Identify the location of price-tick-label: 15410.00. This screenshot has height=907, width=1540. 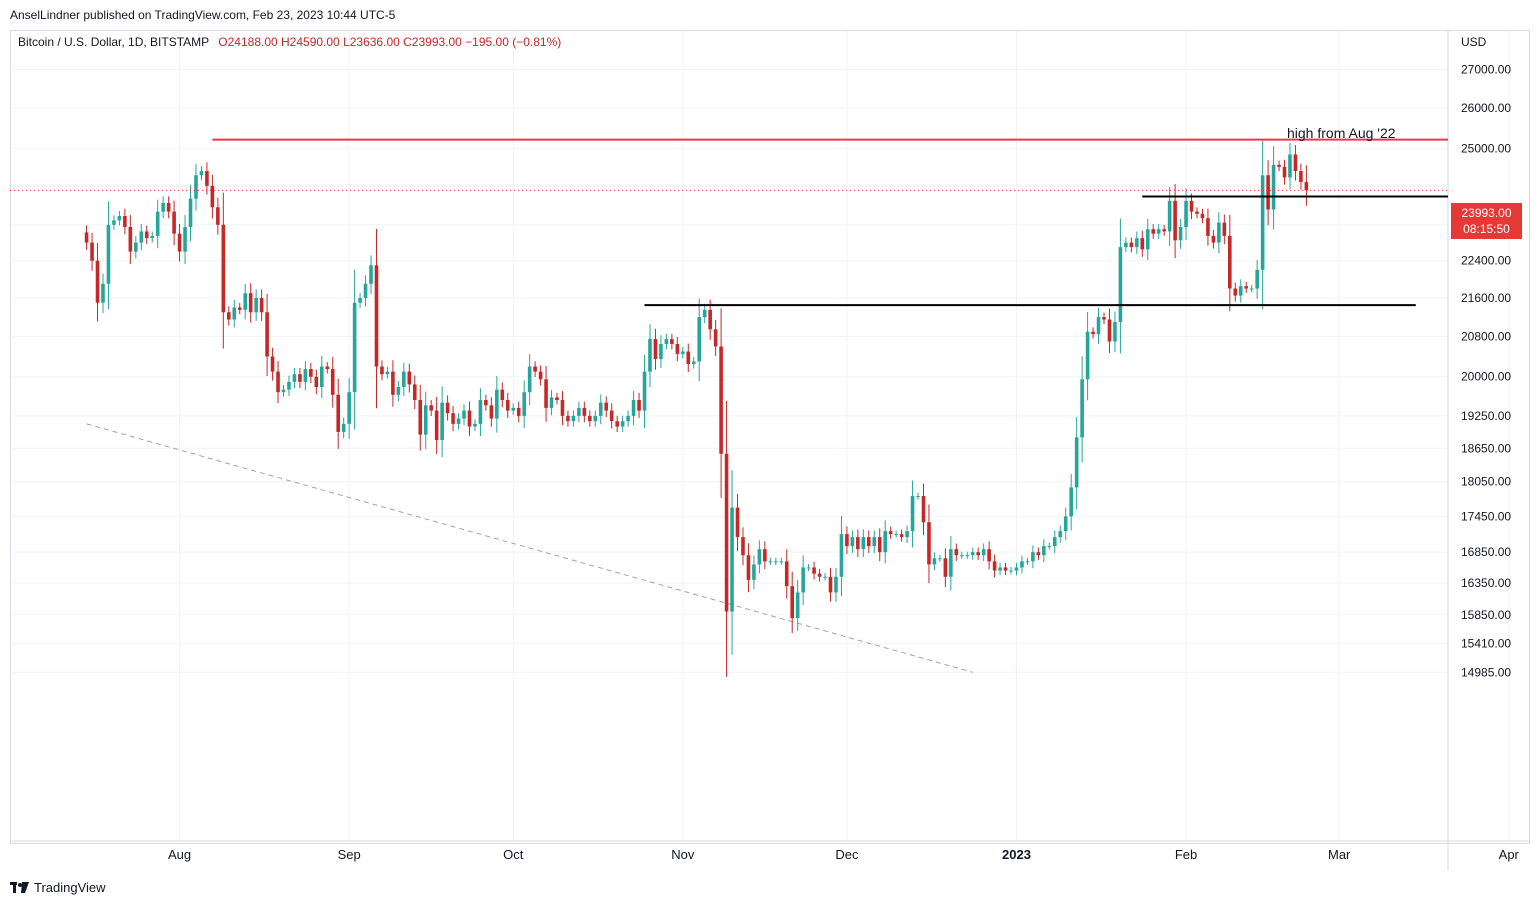
(1486, 644).